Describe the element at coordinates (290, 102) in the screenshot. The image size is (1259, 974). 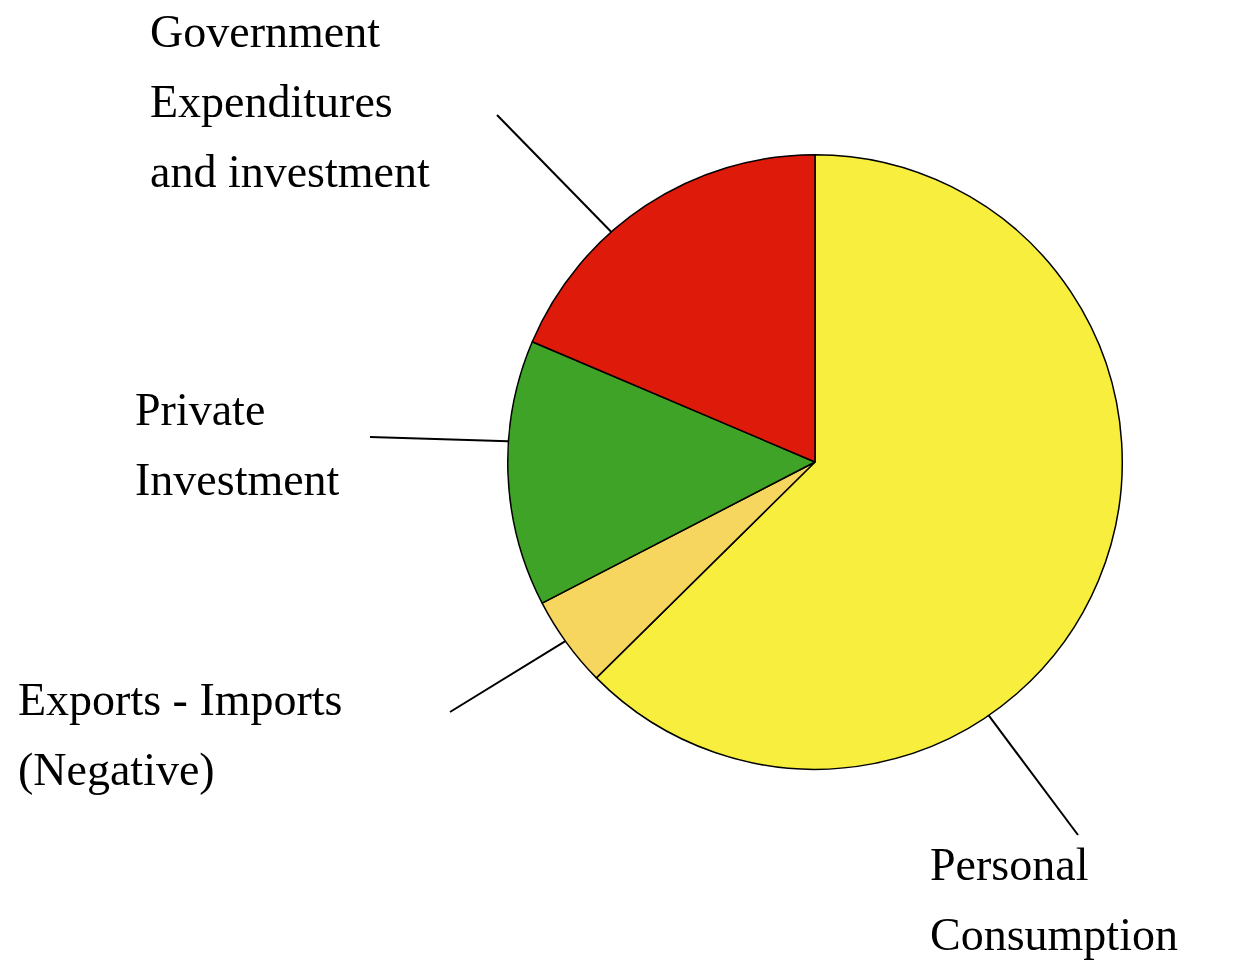
I see `slice-label: Government Expenditures and investment` at that location.